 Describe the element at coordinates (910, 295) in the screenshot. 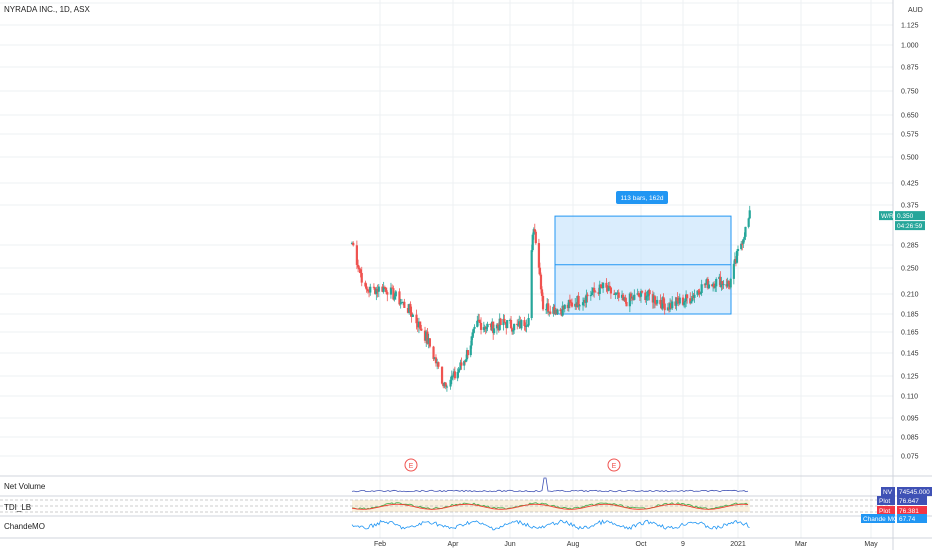

I see `price-tick-label: 0.210` at that location.